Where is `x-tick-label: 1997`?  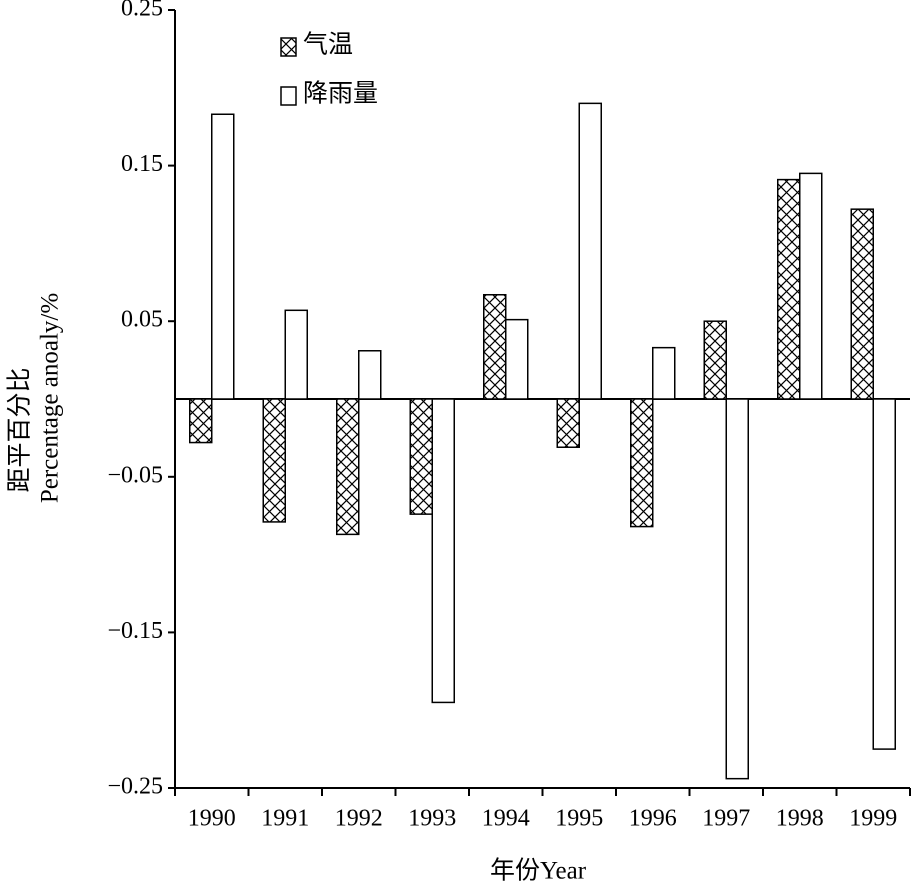
x-tick-label: 1997 is located at coordinates (726, 819).